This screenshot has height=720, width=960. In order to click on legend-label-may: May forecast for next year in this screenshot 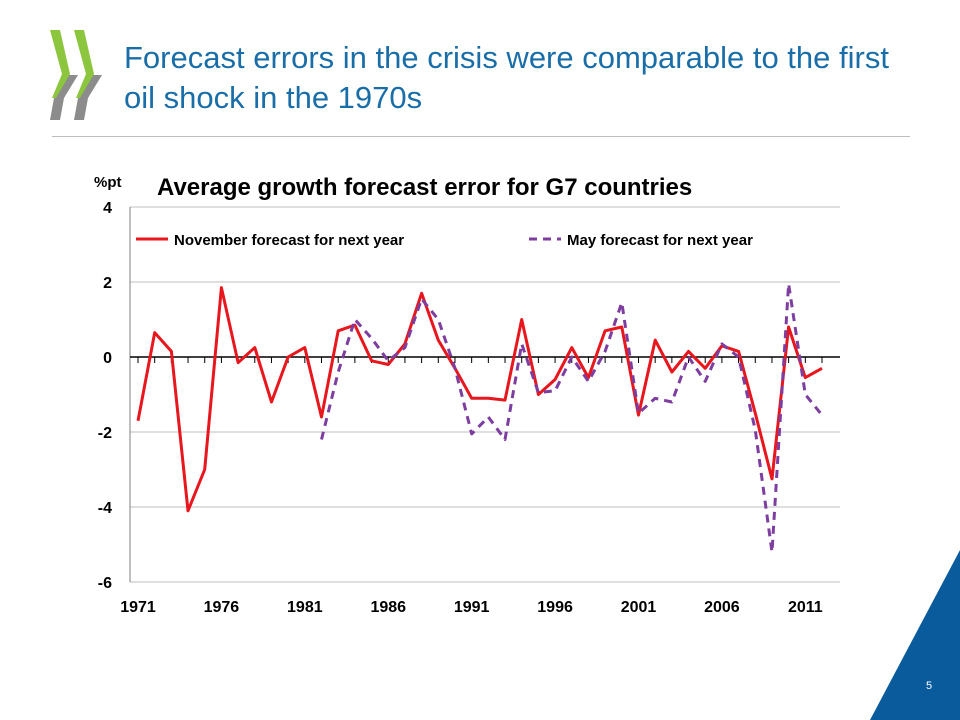, I will do `click(660, 240)`.